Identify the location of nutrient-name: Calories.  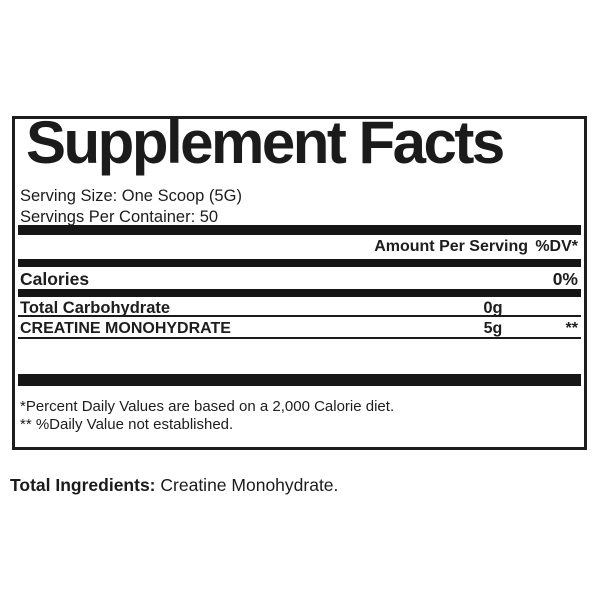
(55, 279).